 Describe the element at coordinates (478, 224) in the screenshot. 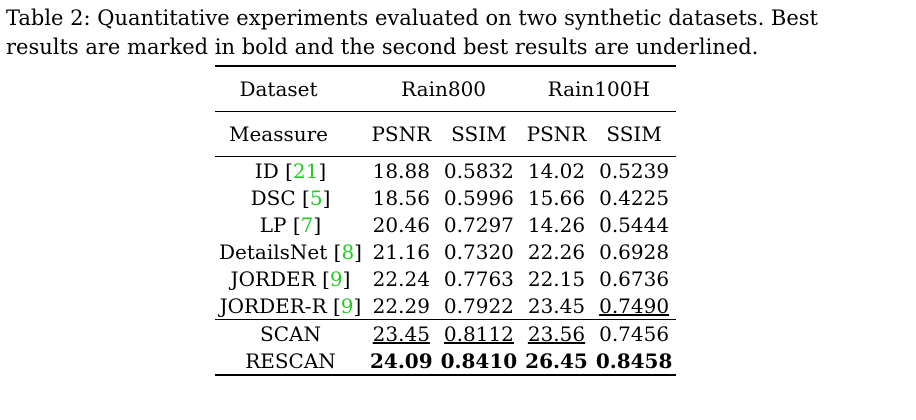

I see `value-cell: 0.7297` at that location.